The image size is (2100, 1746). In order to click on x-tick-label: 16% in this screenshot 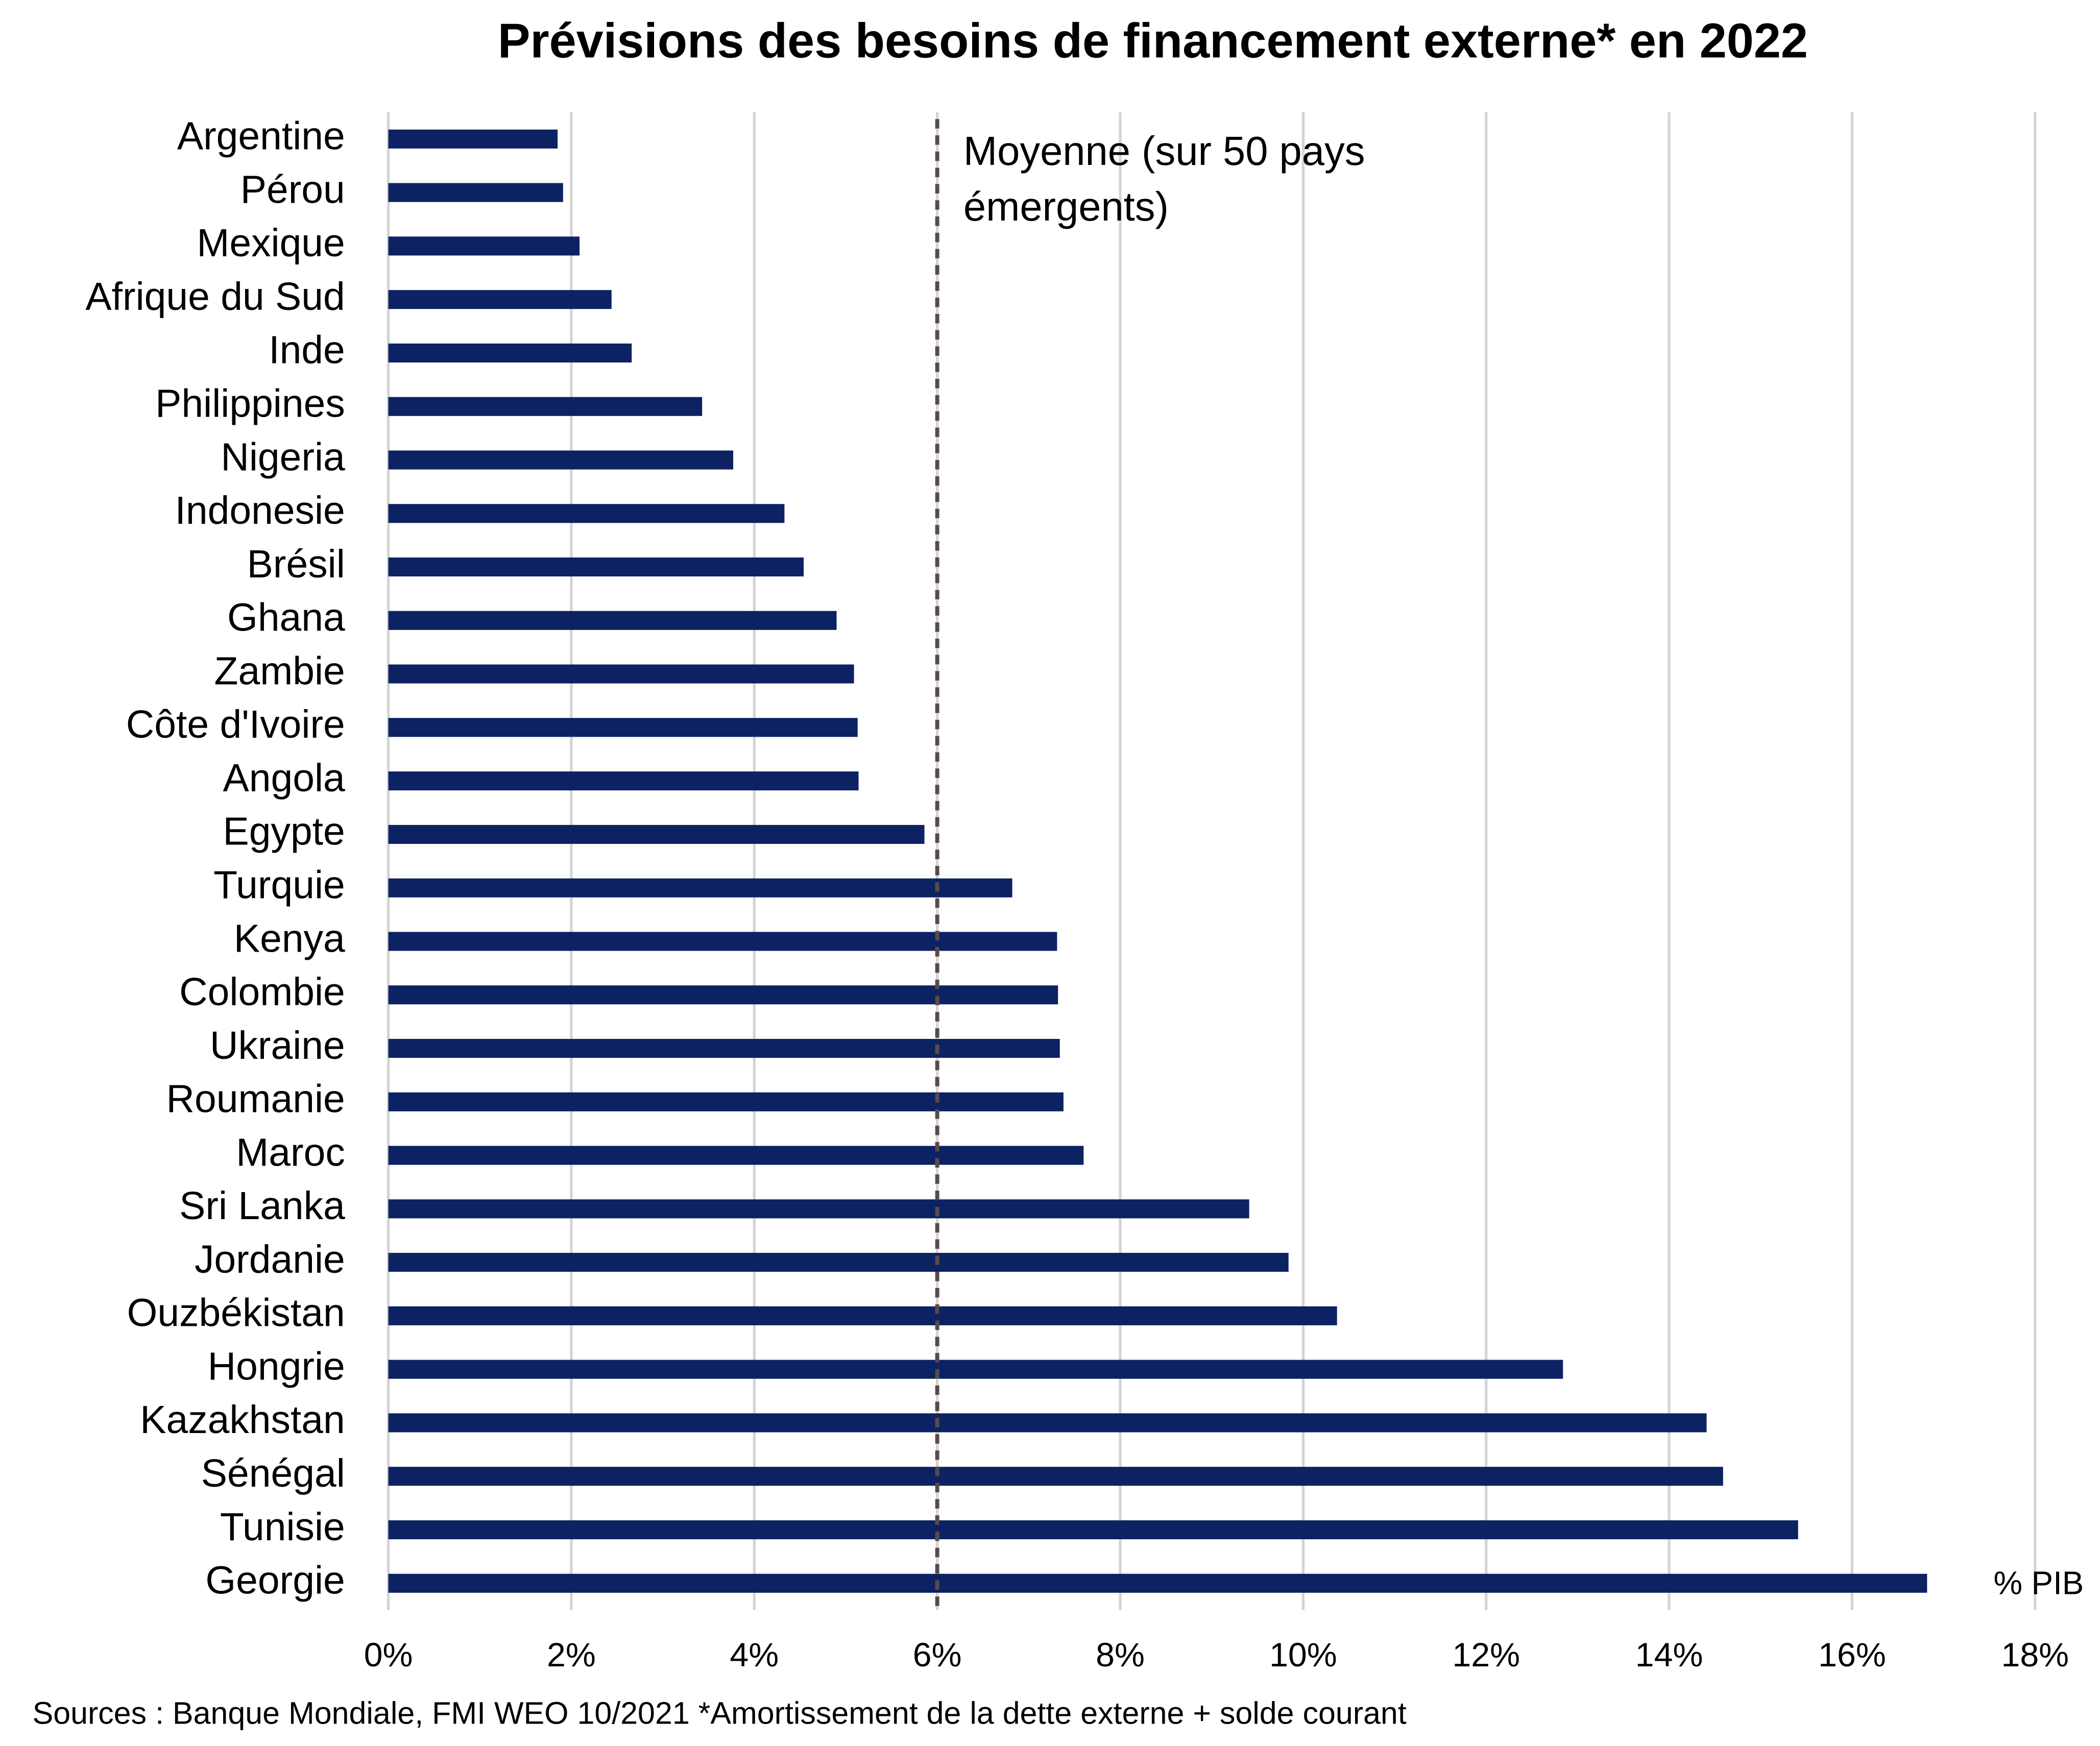, I will do `click(1852, 1655)`.